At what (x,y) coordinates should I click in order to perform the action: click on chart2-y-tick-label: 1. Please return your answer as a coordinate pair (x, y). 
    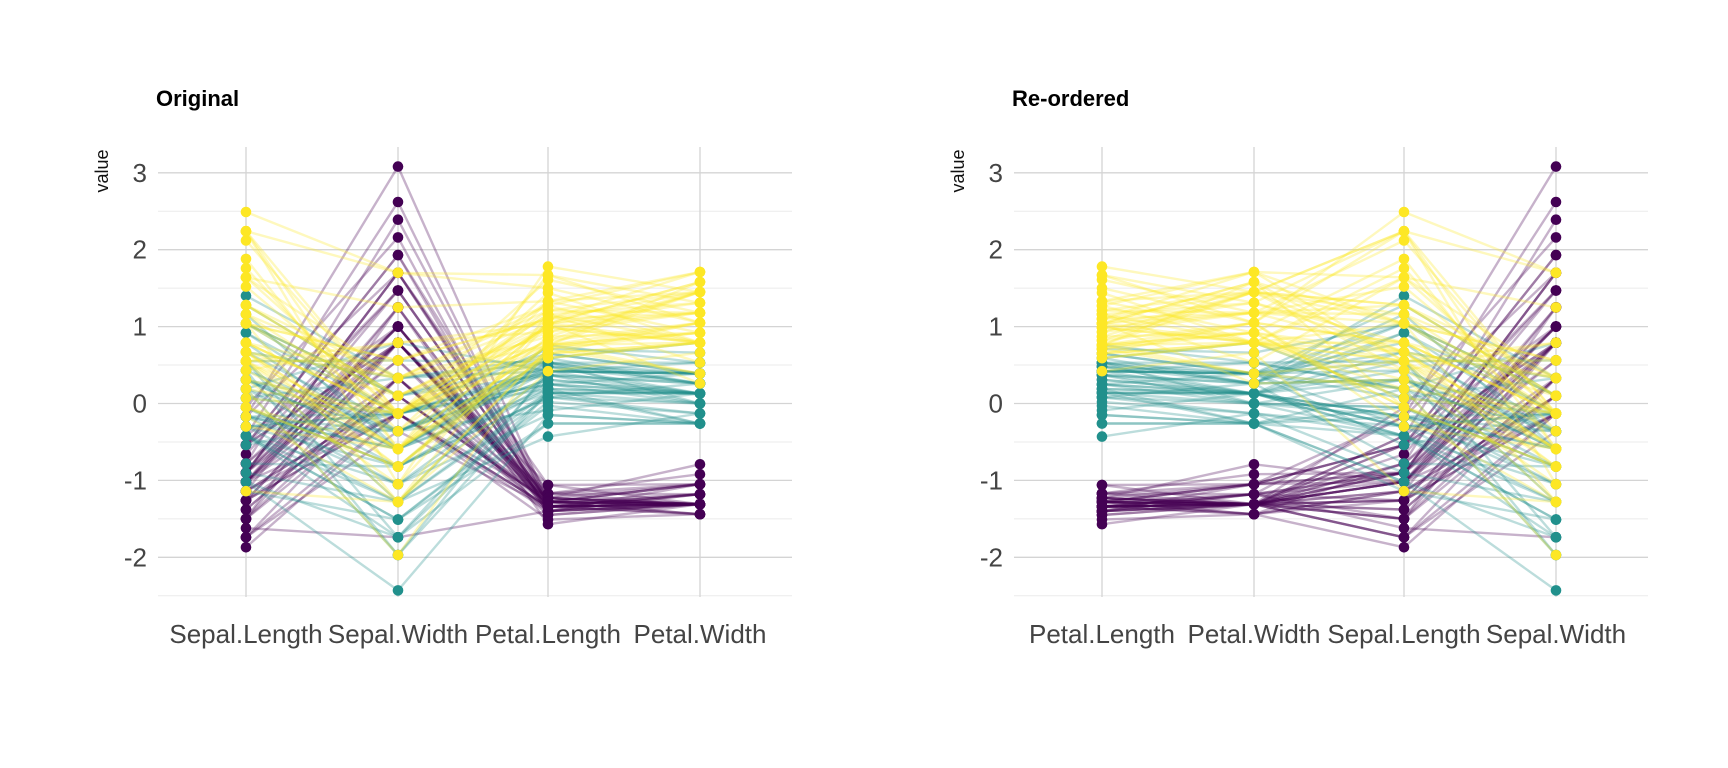
    Looking at the image, I should click on (996, 327).